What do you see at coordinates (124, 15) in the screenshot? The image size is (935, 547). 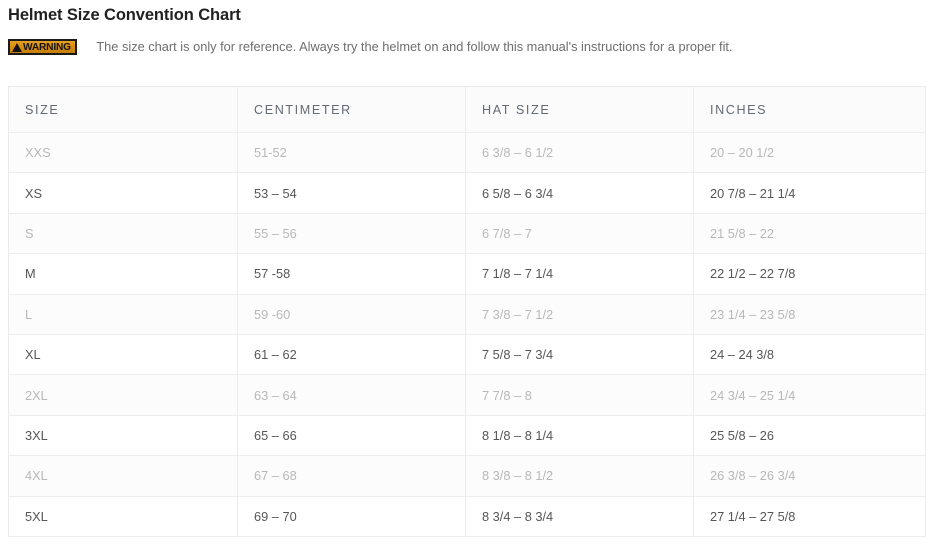 I see `page-title: Helmet Size Convention Chart` at bounding box center [124, 15].